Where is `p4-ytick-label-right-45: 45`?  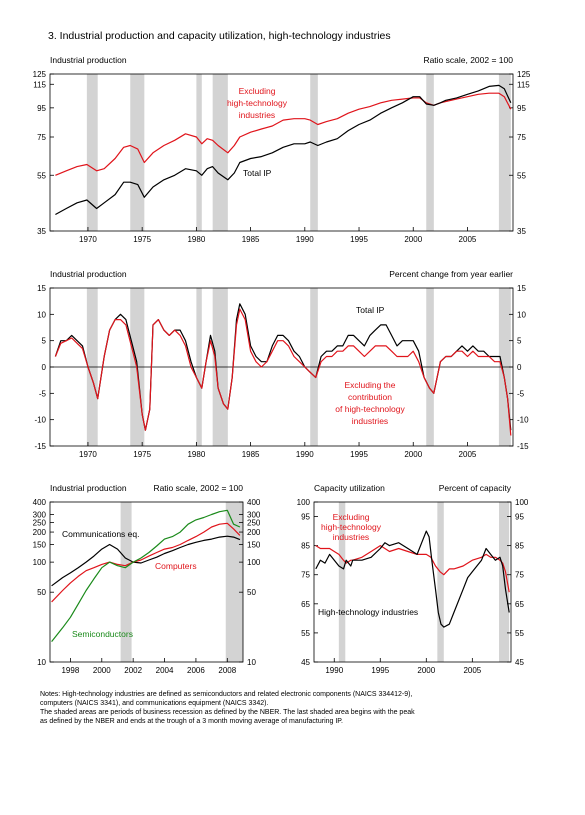
p4-ytick-label-right-45: 45 is located at coordinates (519, 662).